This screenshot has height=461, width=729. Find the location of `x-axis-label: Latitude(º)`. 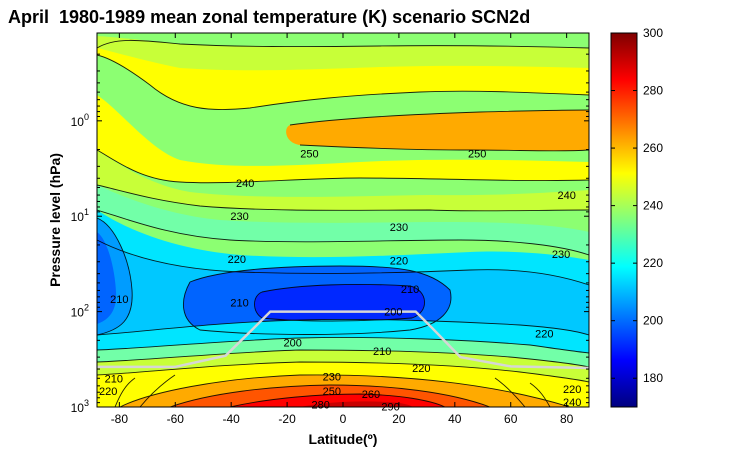

x-axis-label: Latitude(º) is located at coordinates (343, 439).